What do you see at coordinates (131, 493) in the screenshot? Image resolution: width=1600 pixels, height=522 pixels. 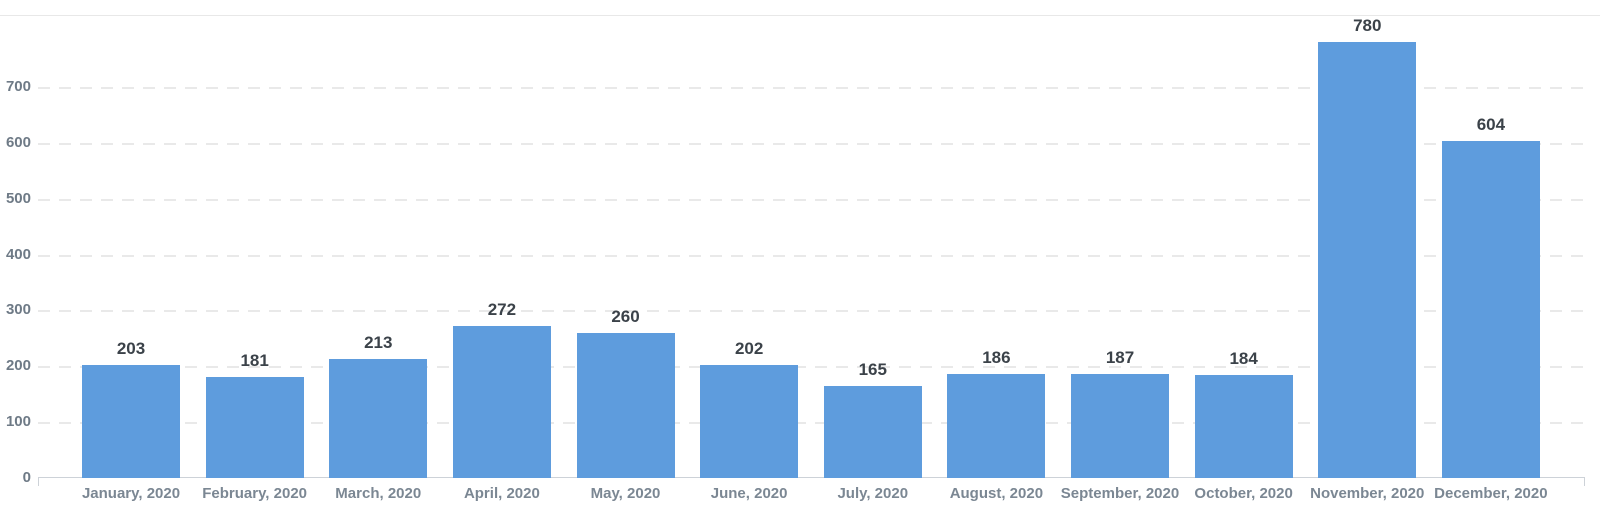 I see `x-axis-category-label: January, 2020` at bounding box center [131, 493].